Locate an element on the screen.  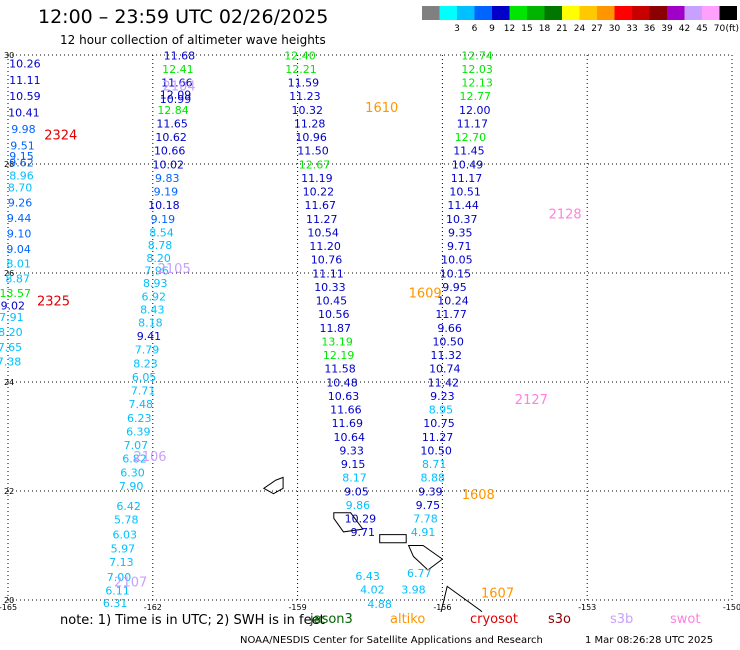
satellite-swot: swot is located at coordinates (685, 619).